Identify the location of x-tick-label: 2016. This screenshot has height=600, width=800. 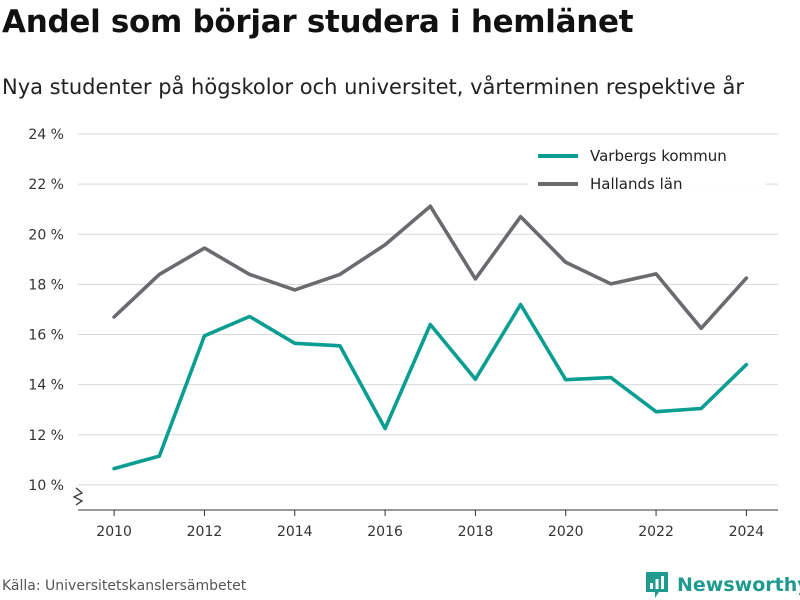
(385, 532).